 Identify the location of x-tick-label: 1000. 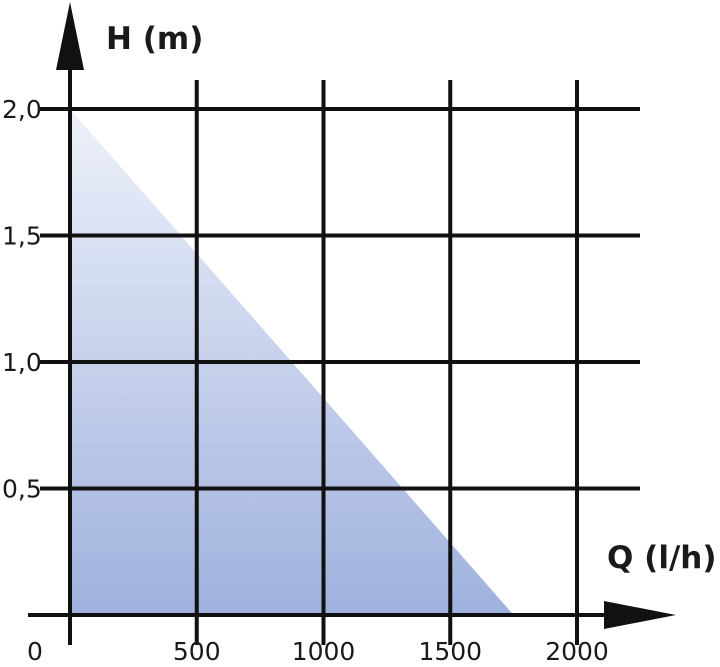
(324, 651).